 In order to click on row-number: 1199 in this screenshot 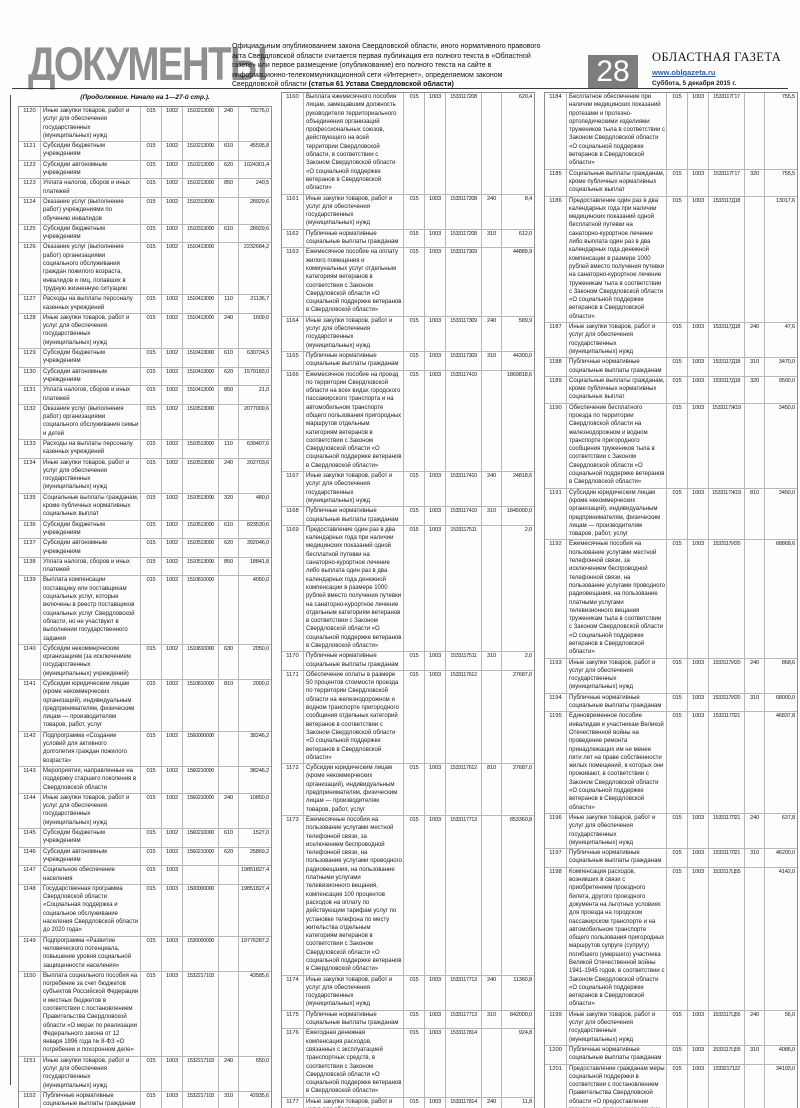, I will do `click(556, 1027)`.